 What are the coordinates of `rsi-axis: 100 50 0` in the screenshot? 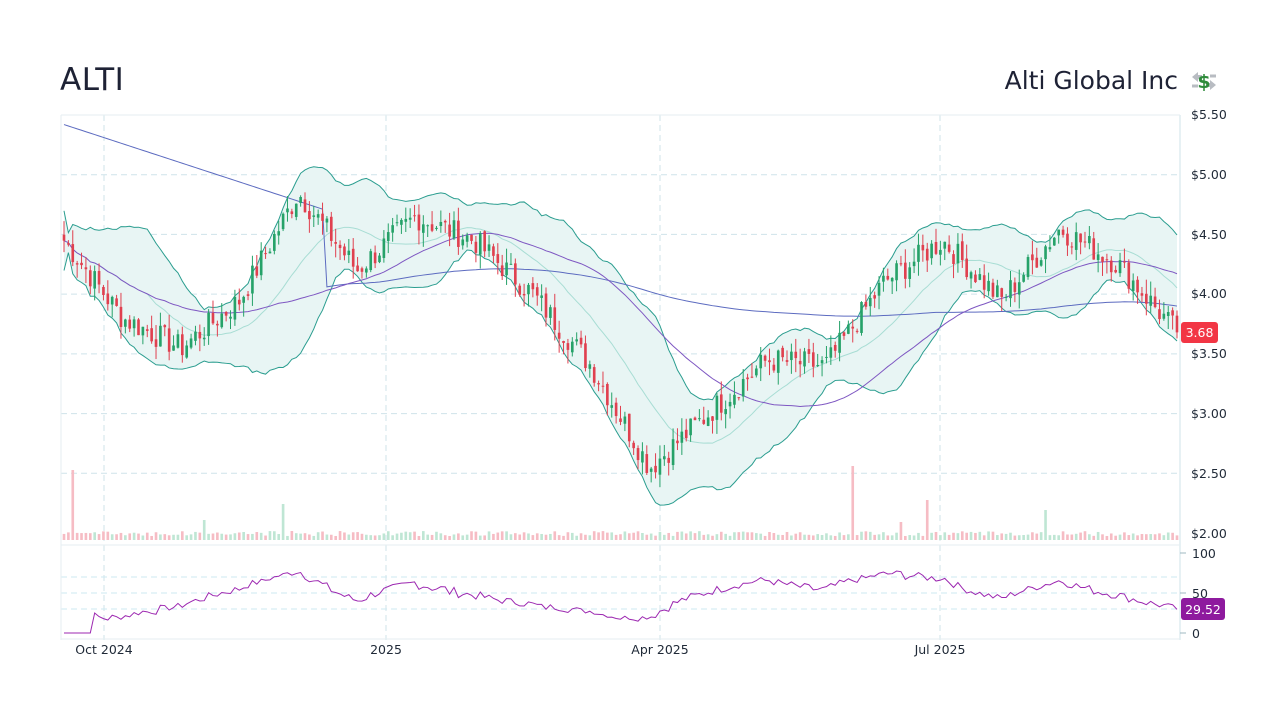 It's located at (1204, 593).